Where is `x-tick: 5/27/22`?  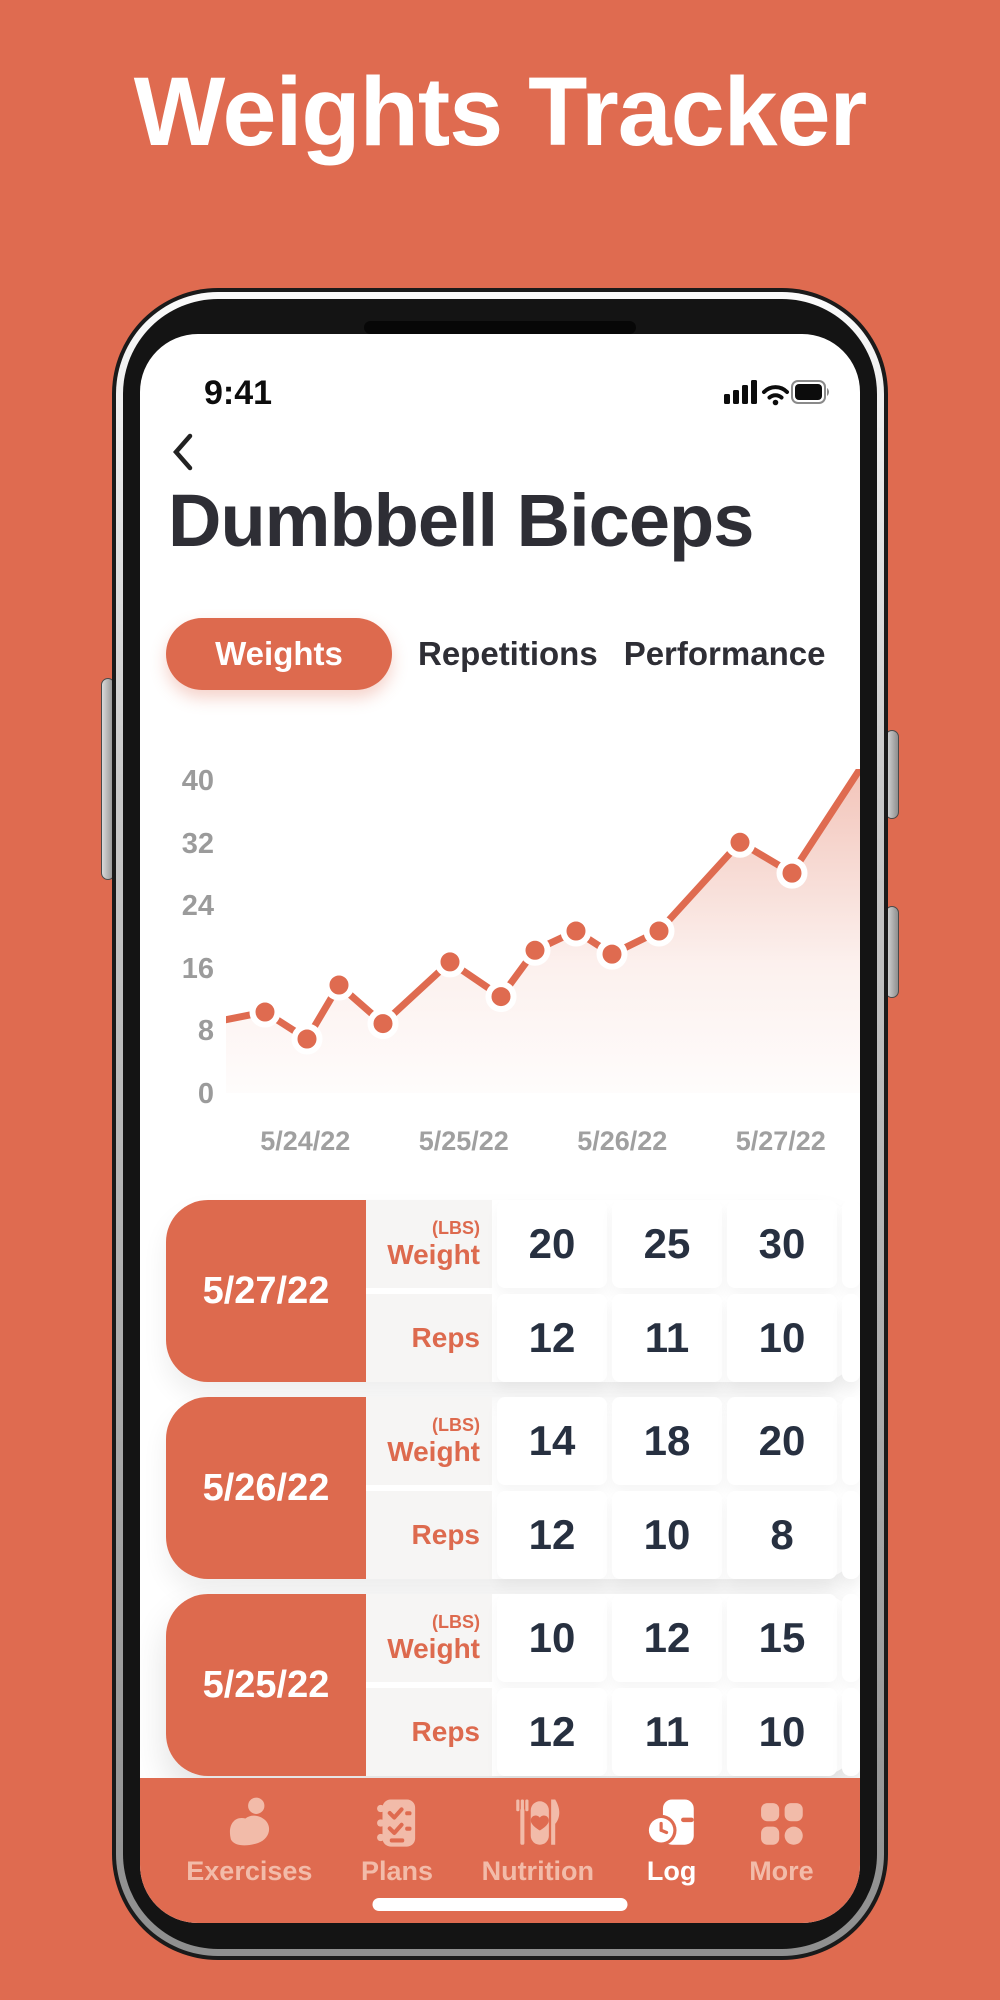 x-tick: 5/27/22 is located at coordinates (780, 1141).